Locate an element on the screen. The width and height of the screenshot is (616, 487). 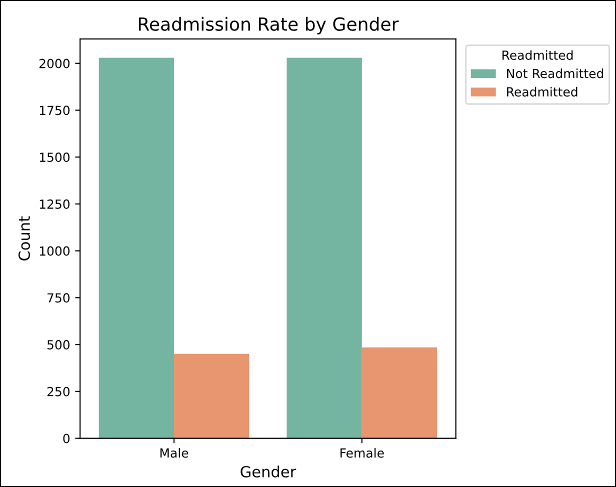
chart-title: Readmission Rate by Gender is located at coordinates (268, 25).